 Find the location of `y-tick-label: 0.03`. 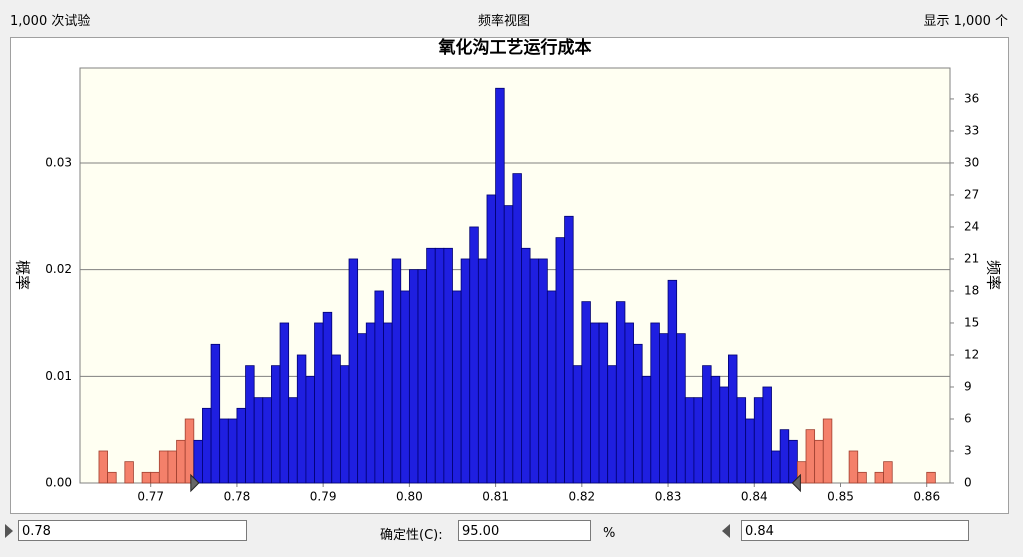

y-tick-label: 0.03 is located at coordinates (58, 162).